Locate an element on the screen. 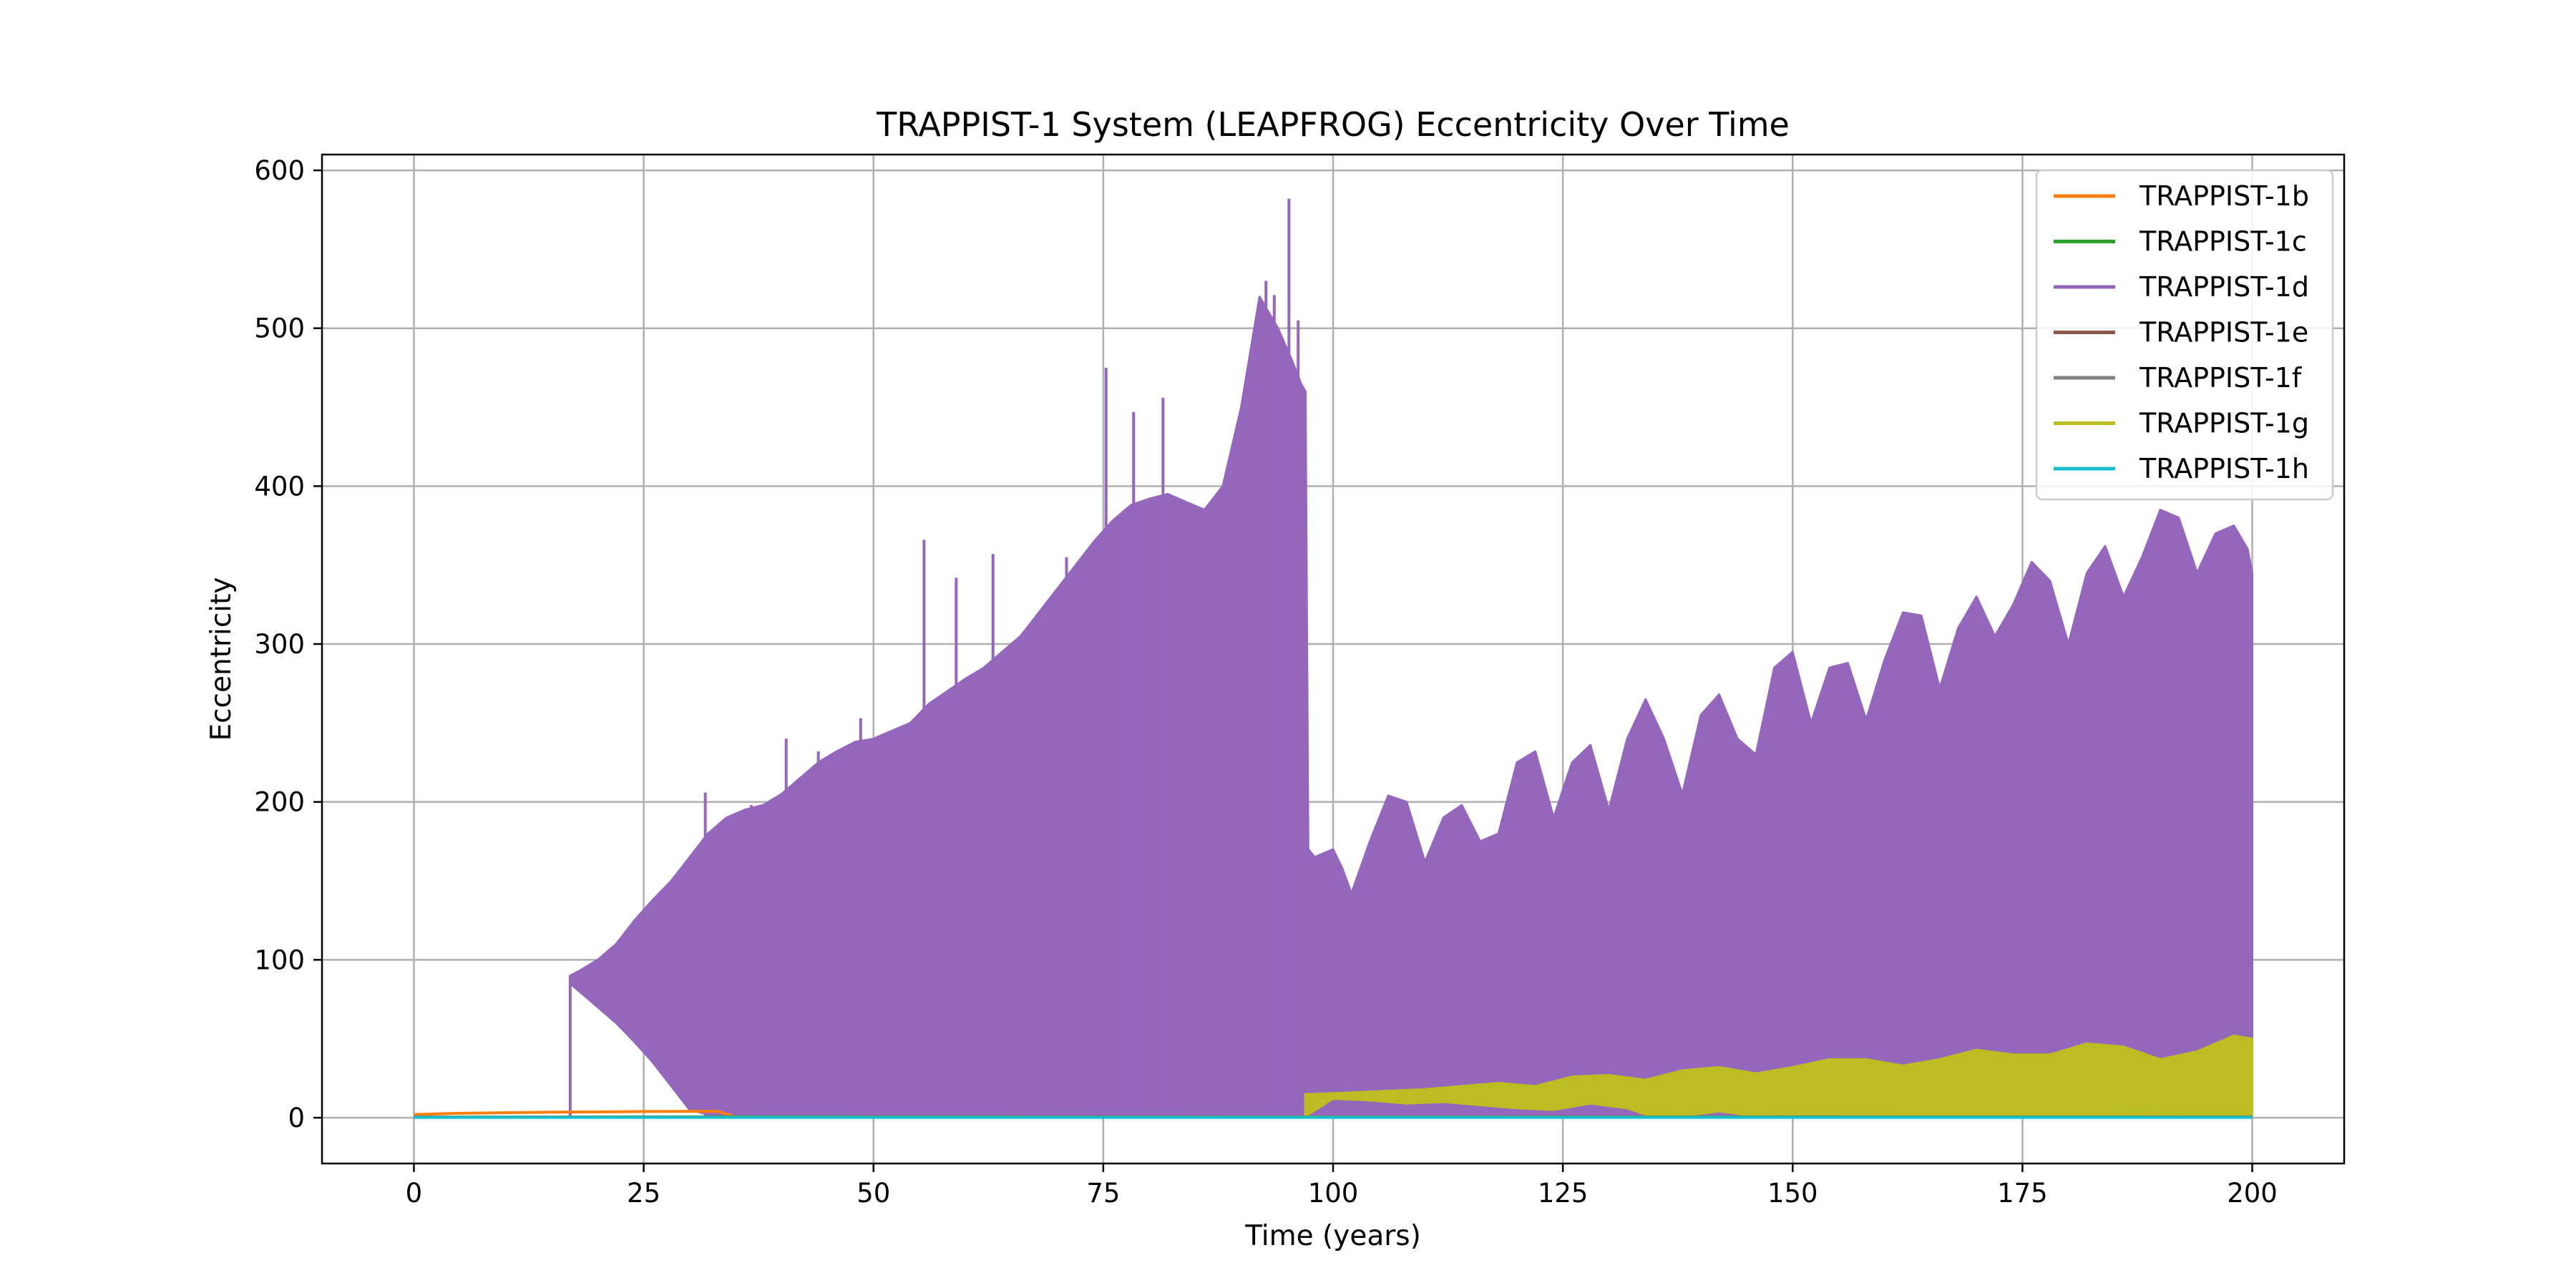 The width and height of the screenshot is (2576, 1288). y-axis-ticks: 0 100 200 300 400 500 600 is located at coordinates (288, 644).